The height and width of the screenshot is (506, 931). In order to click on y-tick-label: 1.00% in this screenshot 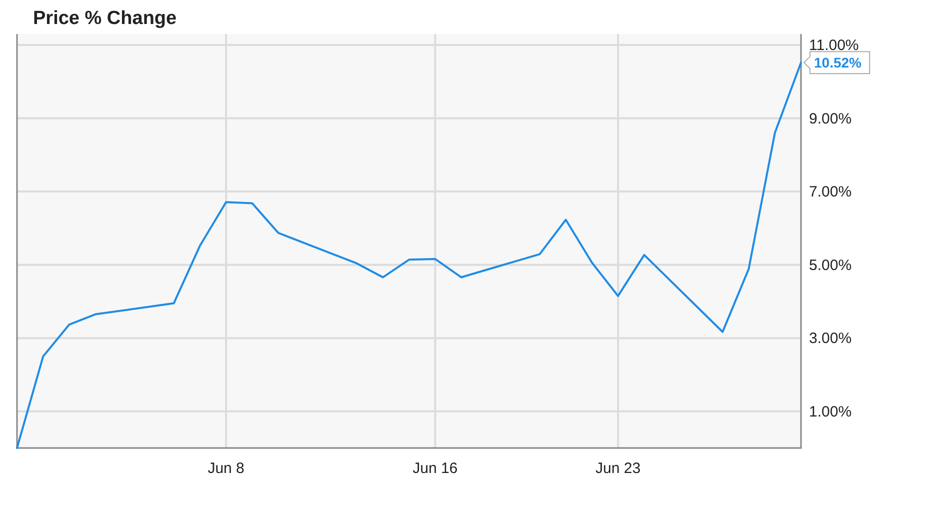, I will do `click(830, 411)`.